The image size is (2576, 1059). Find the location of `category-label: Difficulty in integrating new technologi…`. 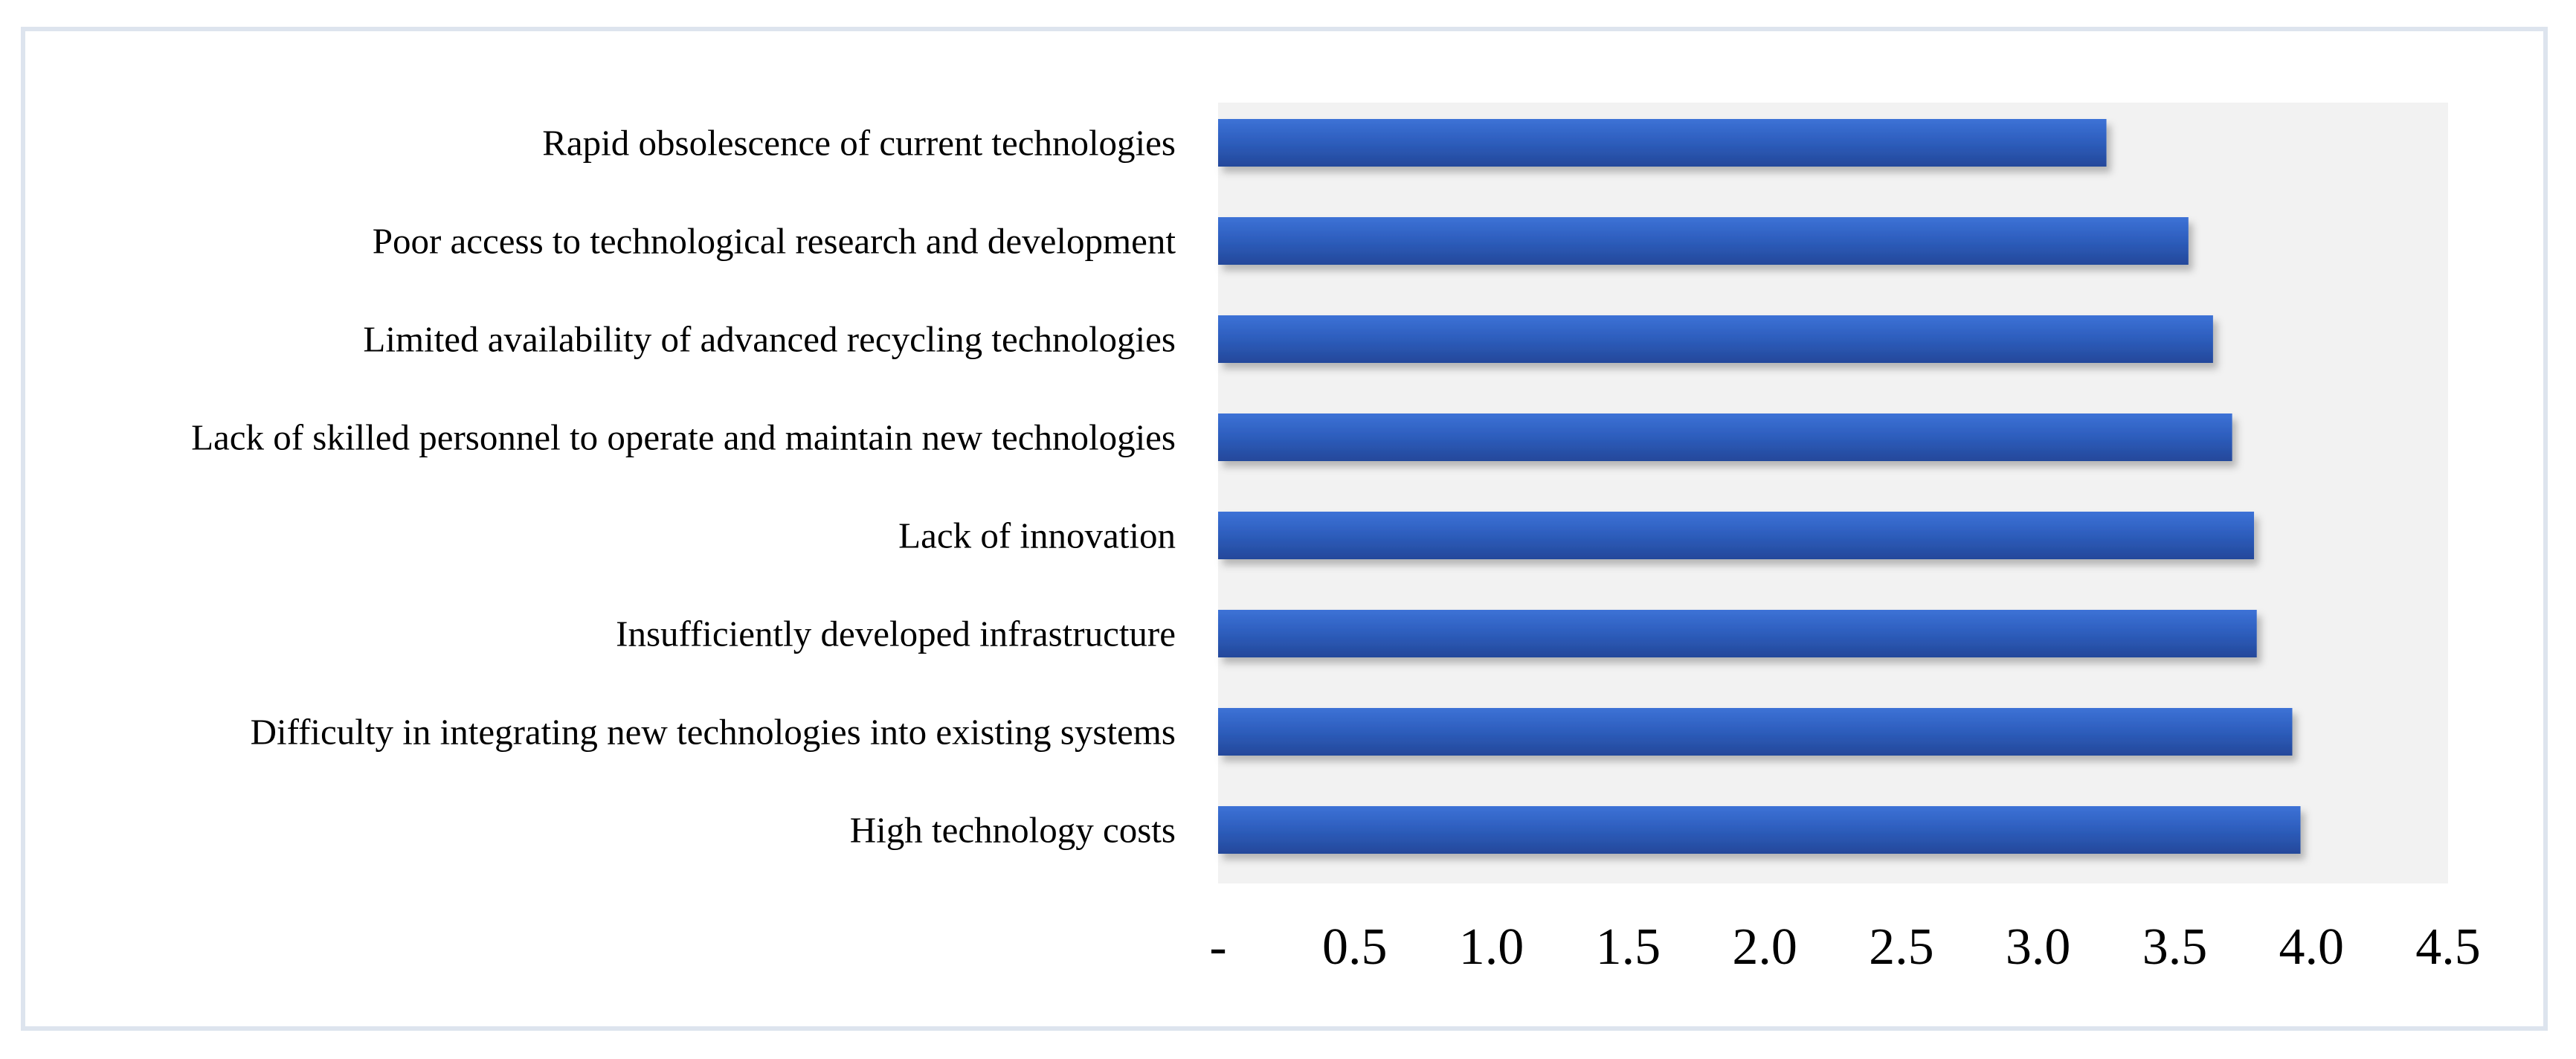

category-label: Difficulty in integrating new technologi… is located at coordinates (713, 732).